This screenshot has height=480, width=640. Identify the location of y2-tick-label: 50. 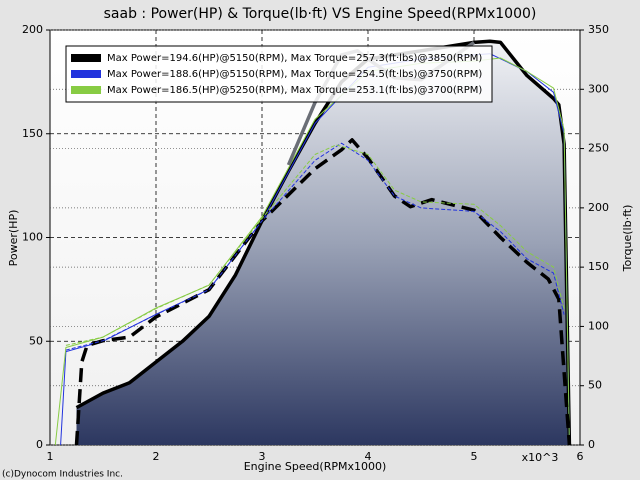
(595, 385).